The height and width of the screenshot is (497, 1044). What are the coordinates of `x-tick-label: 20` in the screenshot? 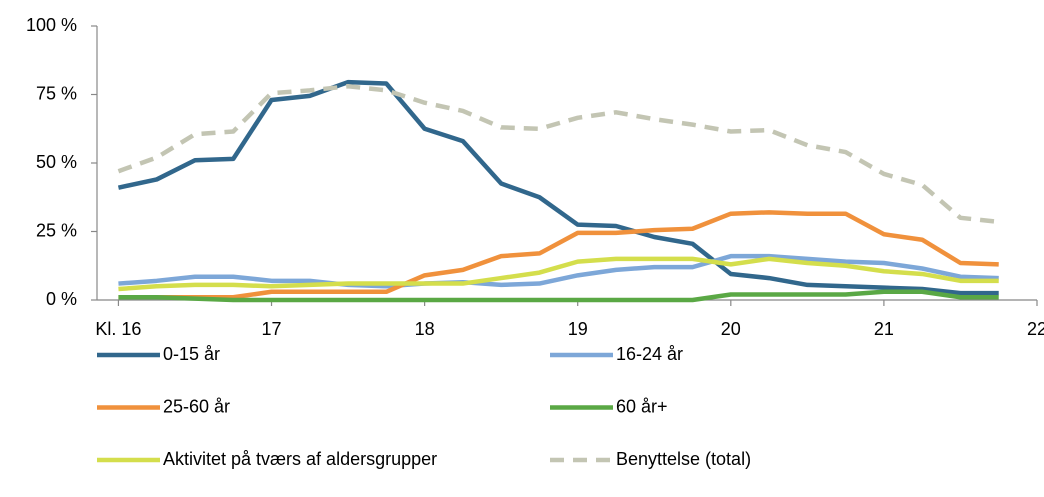 It's located at (731, 329).